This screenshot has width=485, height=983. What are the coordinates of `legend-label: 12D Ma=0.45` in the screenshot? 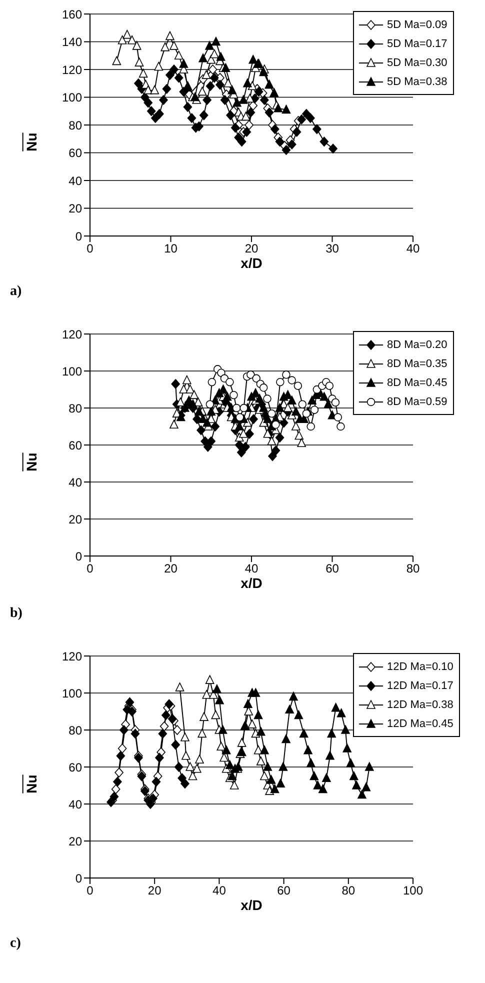 It's located at (420, 724).